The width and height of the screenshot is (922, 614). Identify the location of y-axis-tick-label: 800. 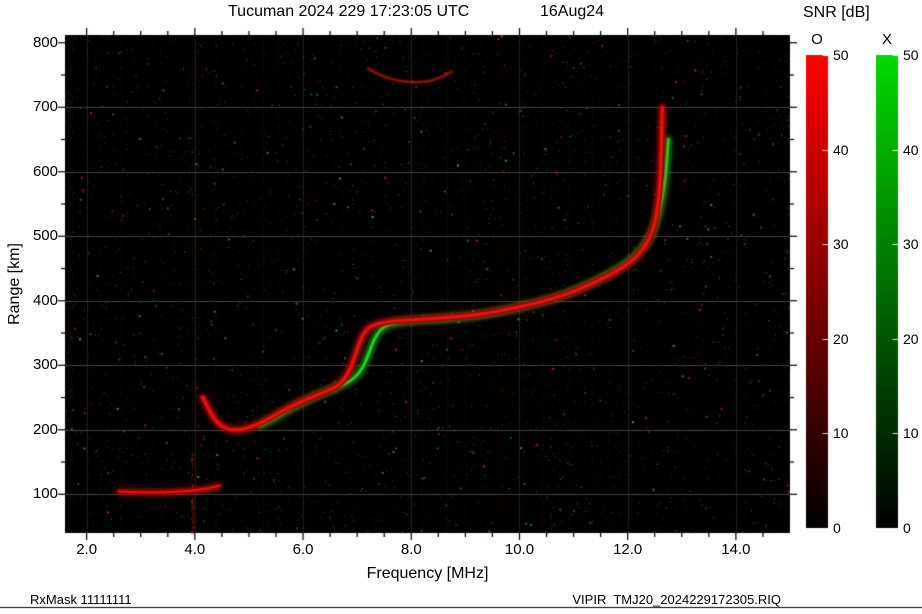
(45, 42).